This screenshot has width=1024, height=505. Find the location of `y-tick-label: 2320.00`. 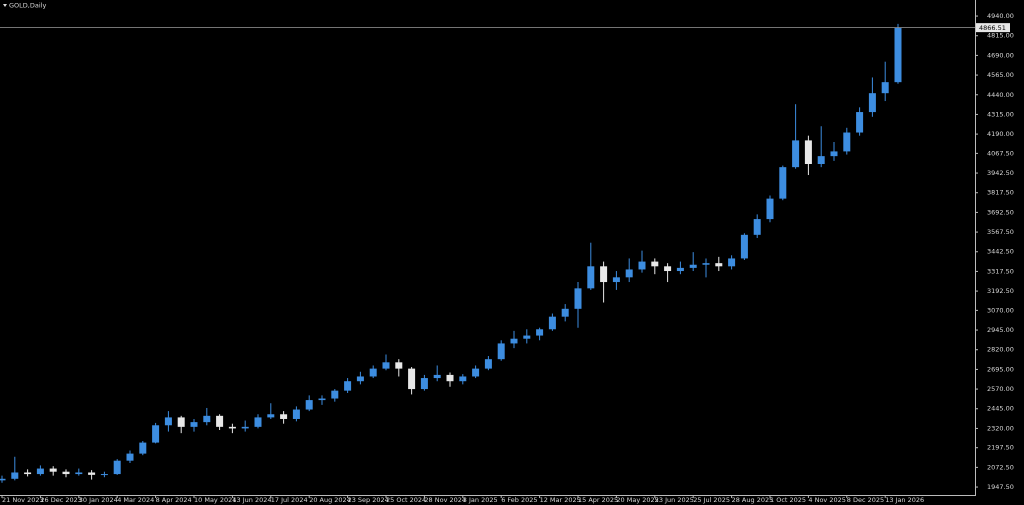

y-tick-label: 2320.00 is located at coordinates (1000, 428).